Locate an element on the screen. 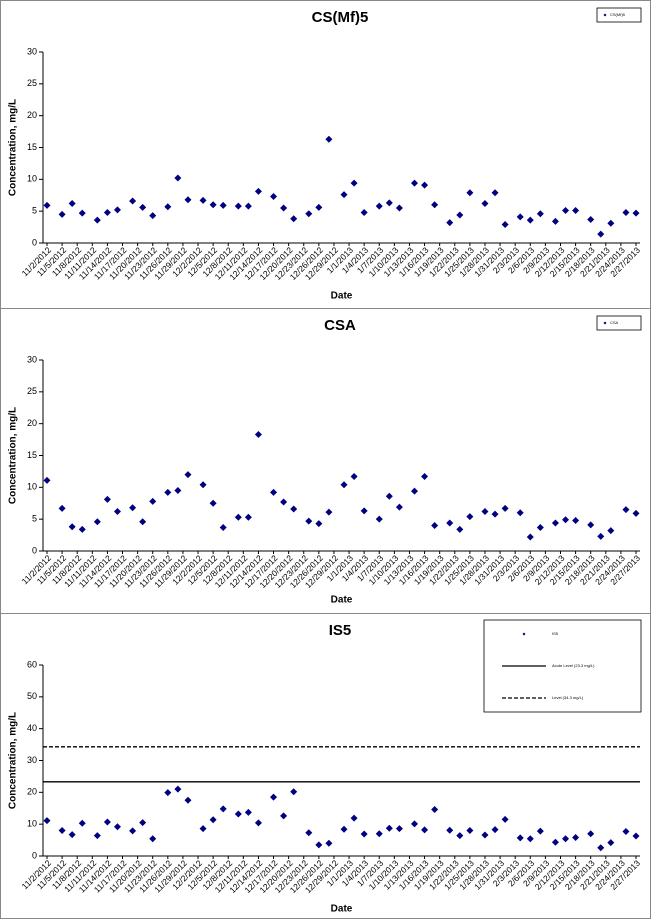 The image size is (651, 919). y-tick-label: 20 is located at coordinates (32, 115).